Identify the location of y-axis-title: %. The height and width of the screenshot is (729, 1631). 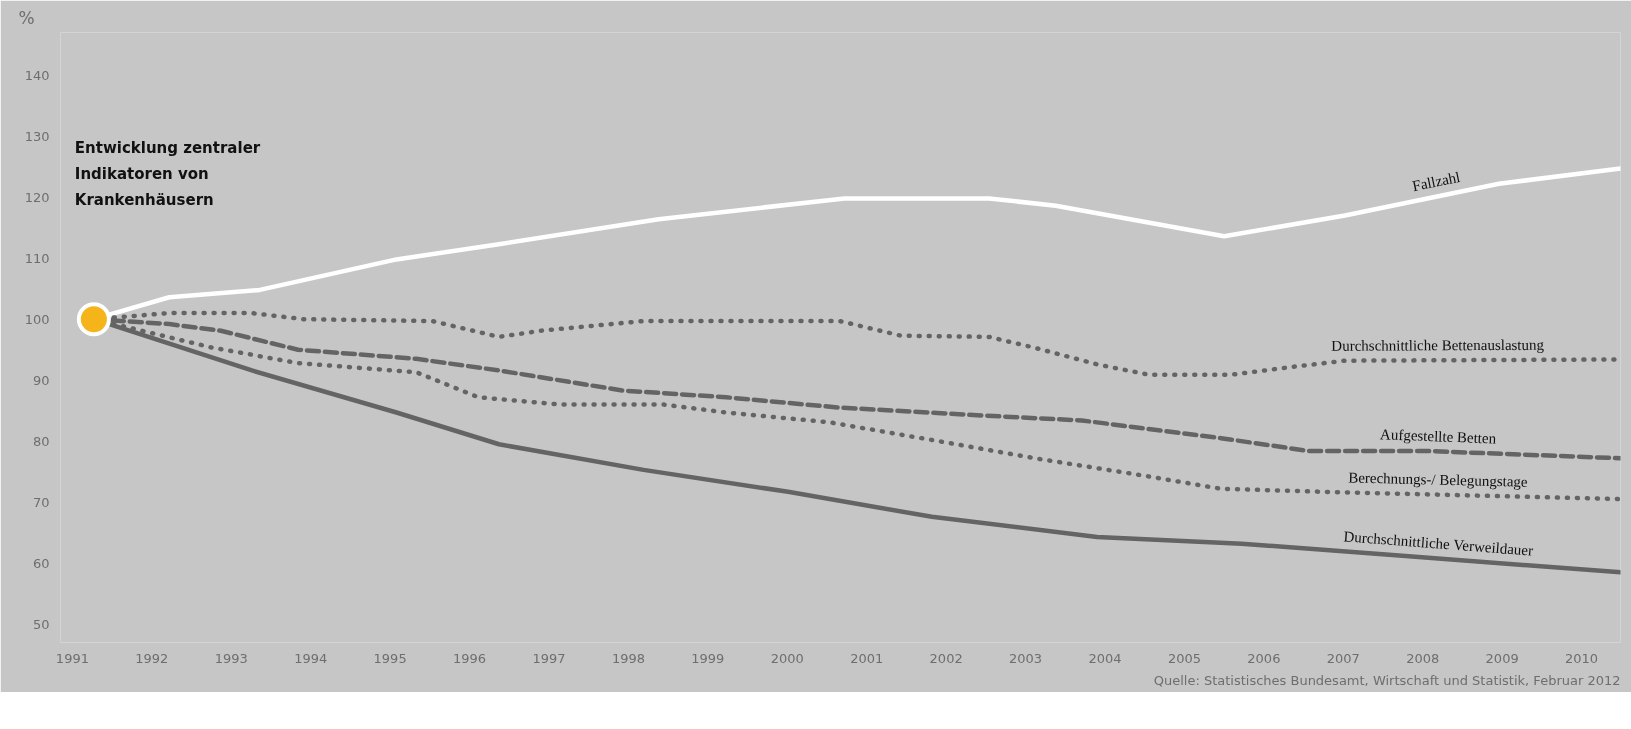
(26, 17).